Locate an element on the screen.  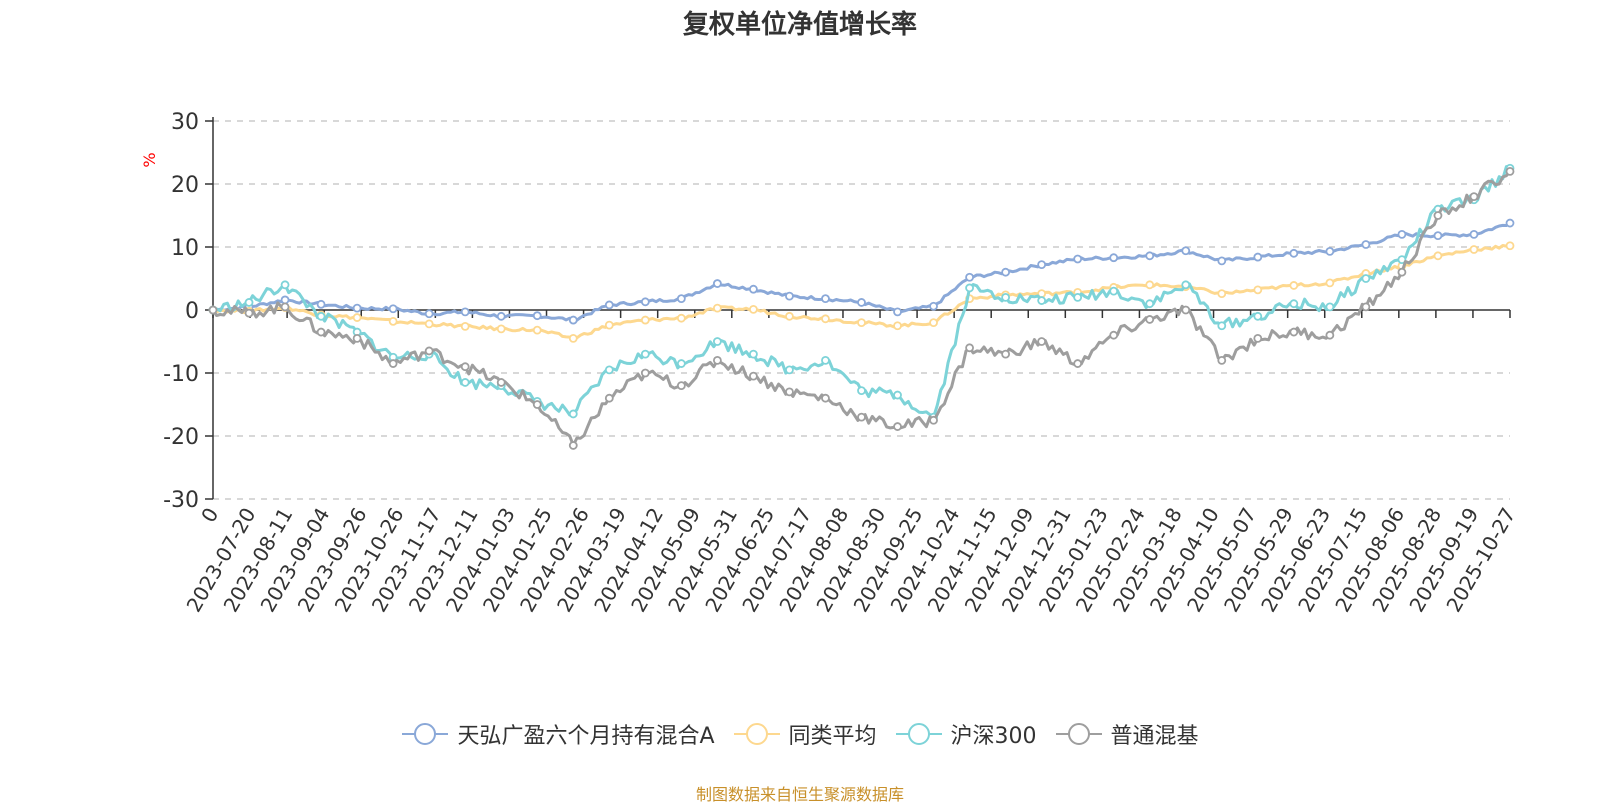
legend: 天弘广盈六个月持有混合A 同类平均 沪深300 普通混基 is located at coordinates (800, 734).